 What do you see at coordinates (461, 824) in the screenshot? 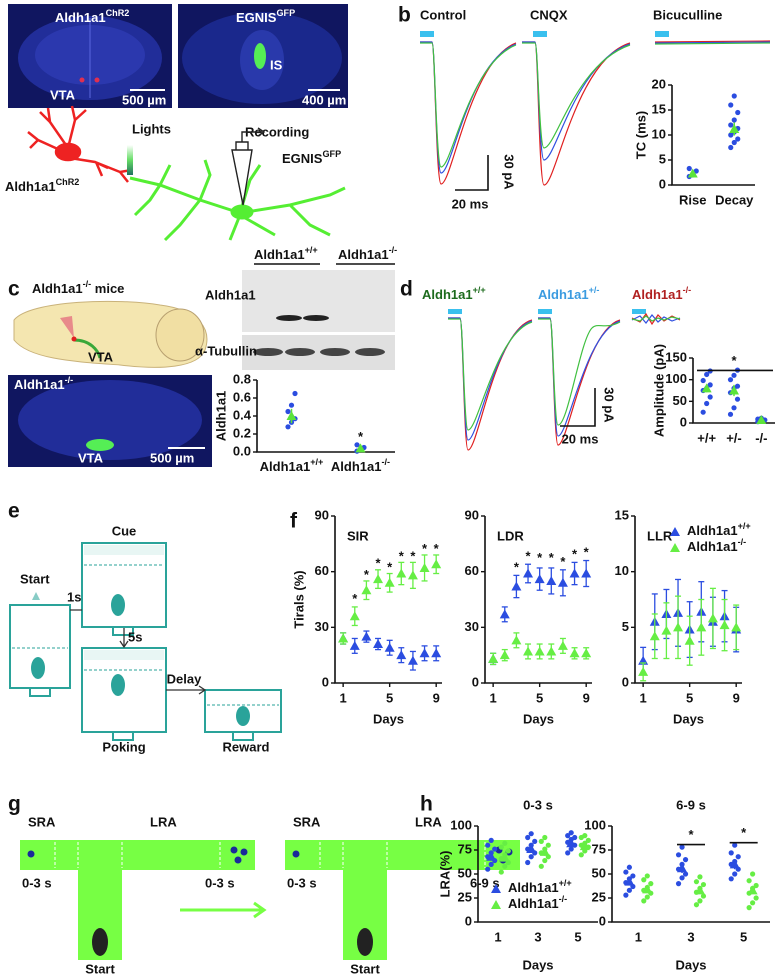
I see `y-tick-label: 100` at bounding box center [461, 824].